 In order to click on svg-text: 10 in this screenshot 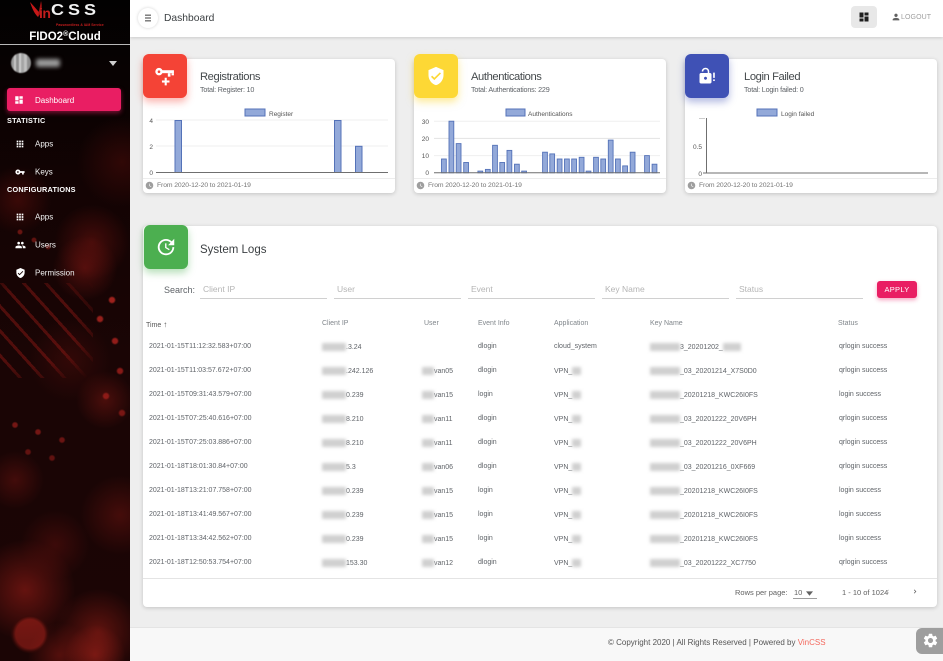, I will do `click(426, 156)`.